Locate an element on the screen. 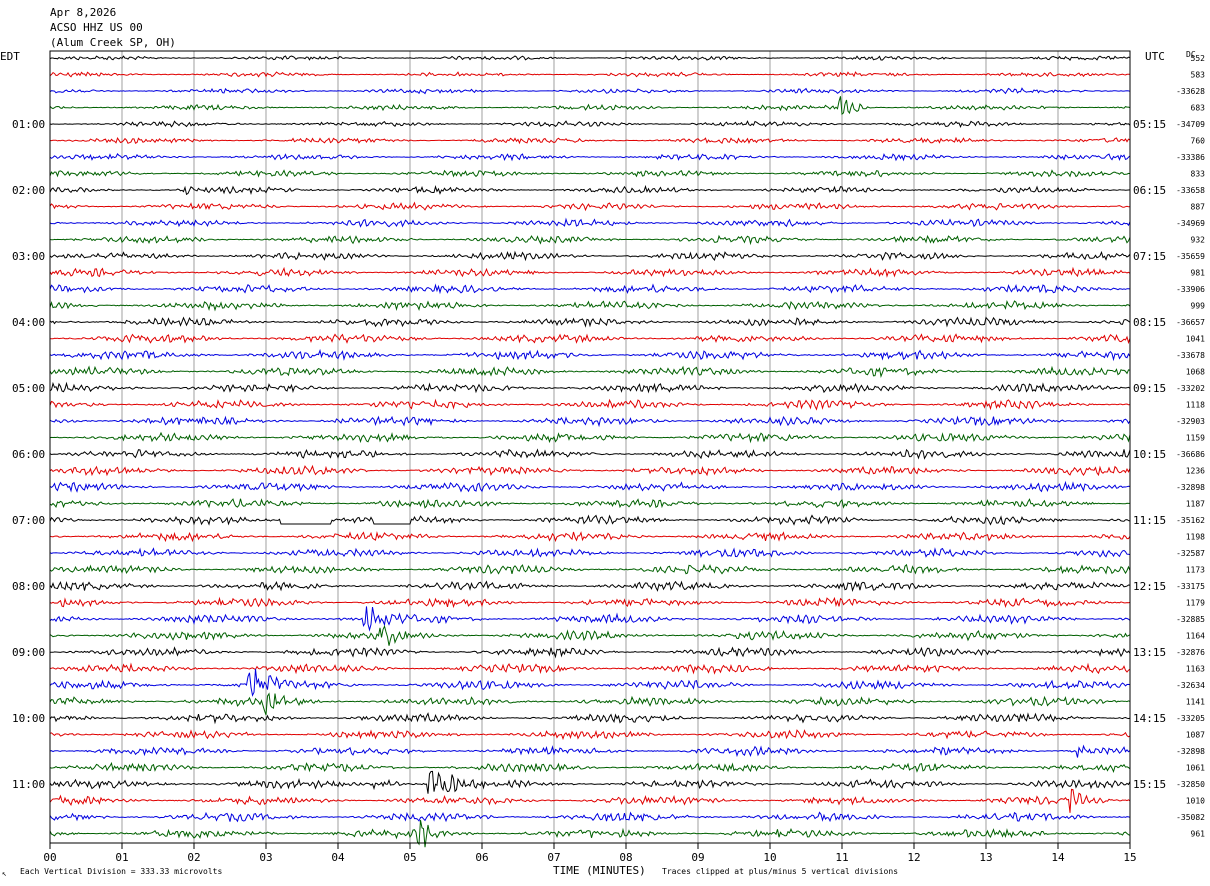  x-tick-label-15: 15 is located at coordinates (1129, 857).